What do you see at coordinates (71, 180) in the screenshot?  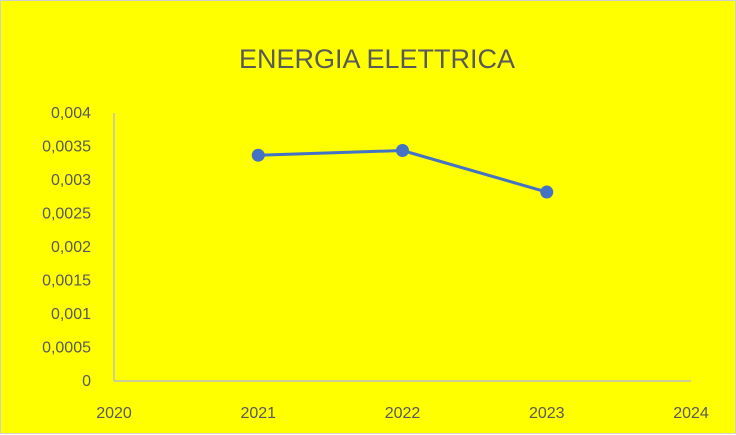 I see `y-tick-label: 0,003` at bounding box center [71, 180].